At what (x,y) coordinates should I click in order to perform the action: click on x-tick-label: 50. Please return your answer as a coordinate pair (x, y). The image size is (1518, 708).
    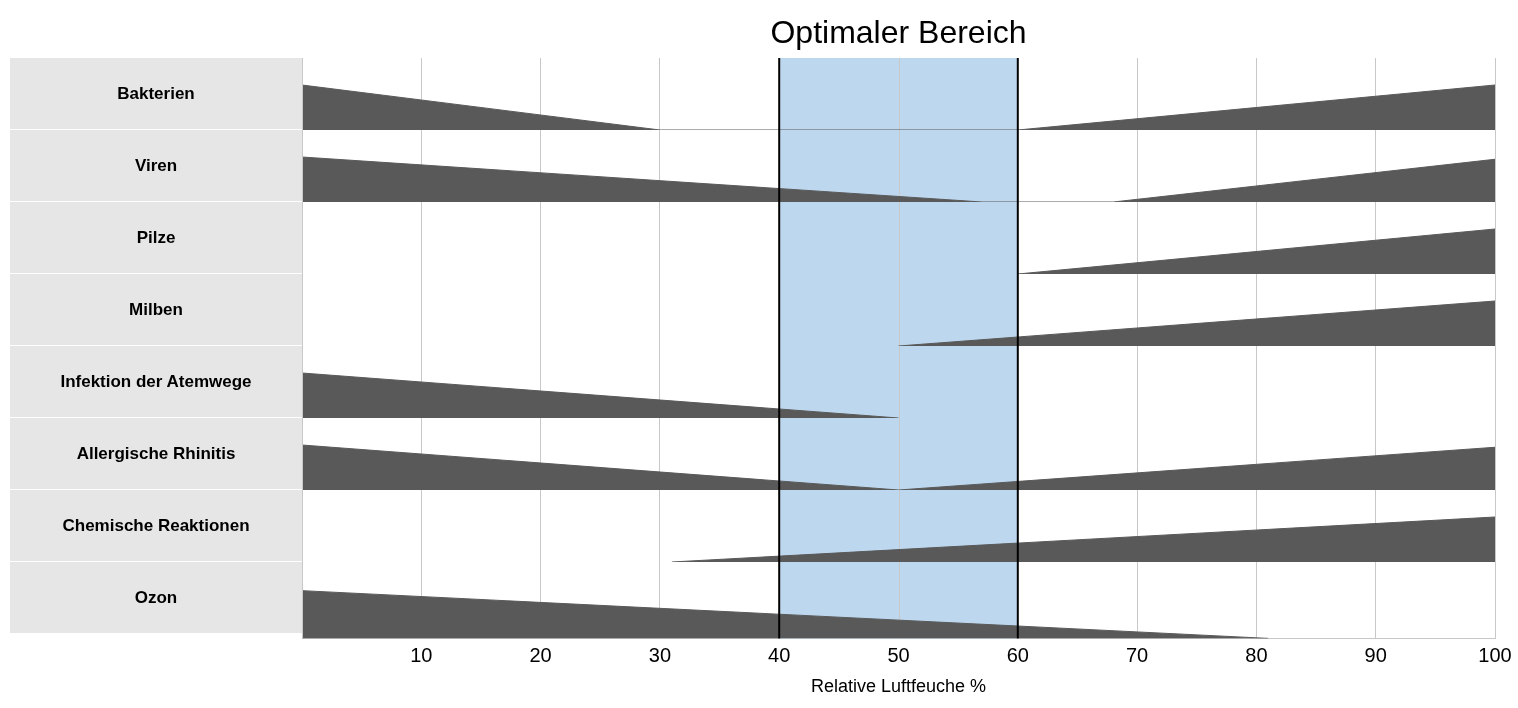
    Looking at the image, I should click on (898, 654).